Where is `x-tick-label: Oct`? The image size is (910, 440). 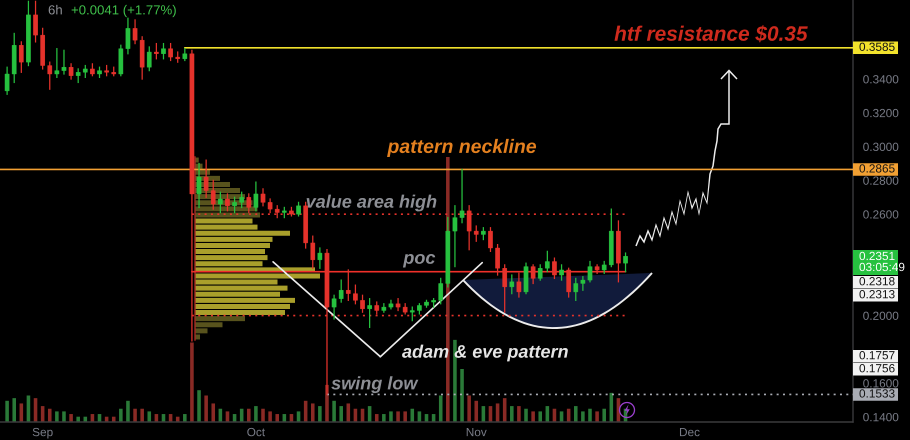 x-tick-label: Oct is located at coordinates (256, 432).